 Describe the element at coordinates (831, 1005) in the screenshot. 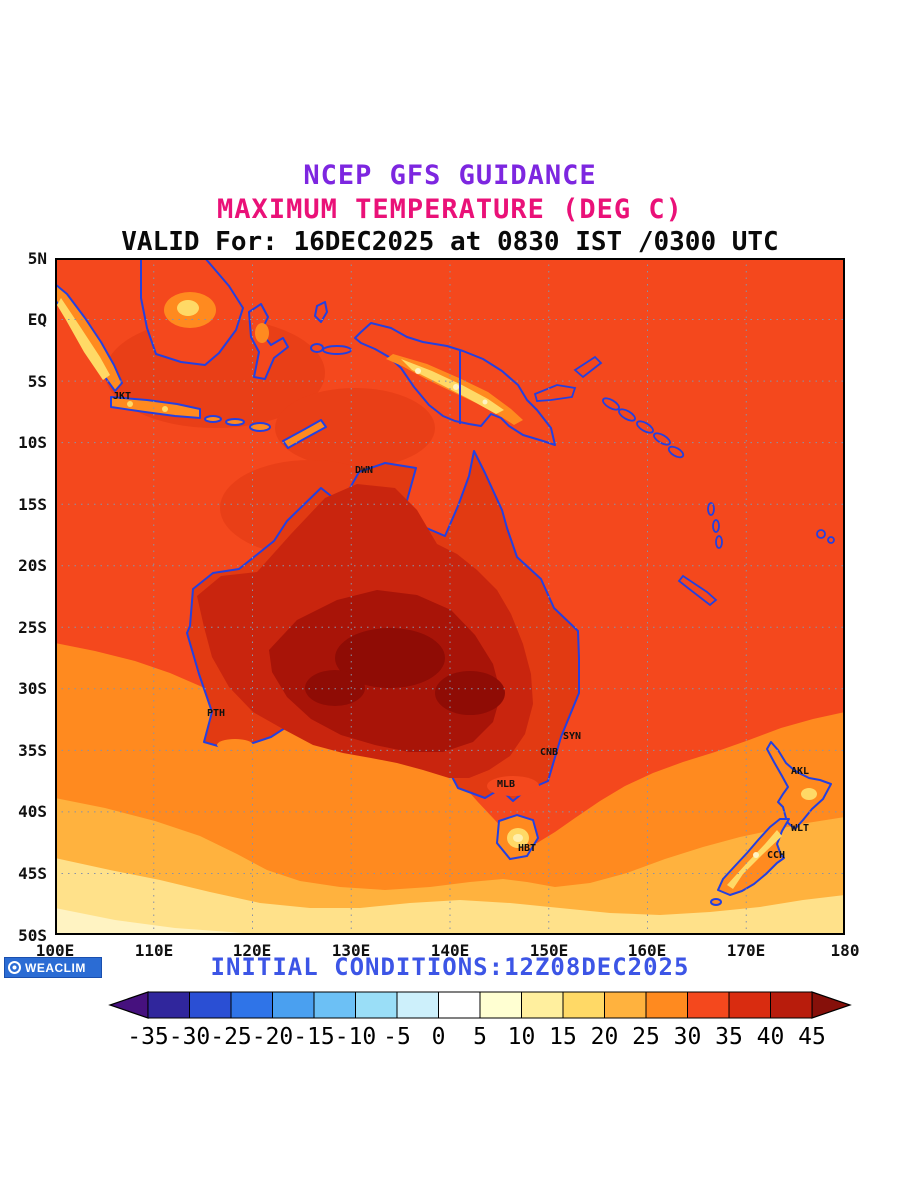

I see `colorbar-right-arrow` at that location.